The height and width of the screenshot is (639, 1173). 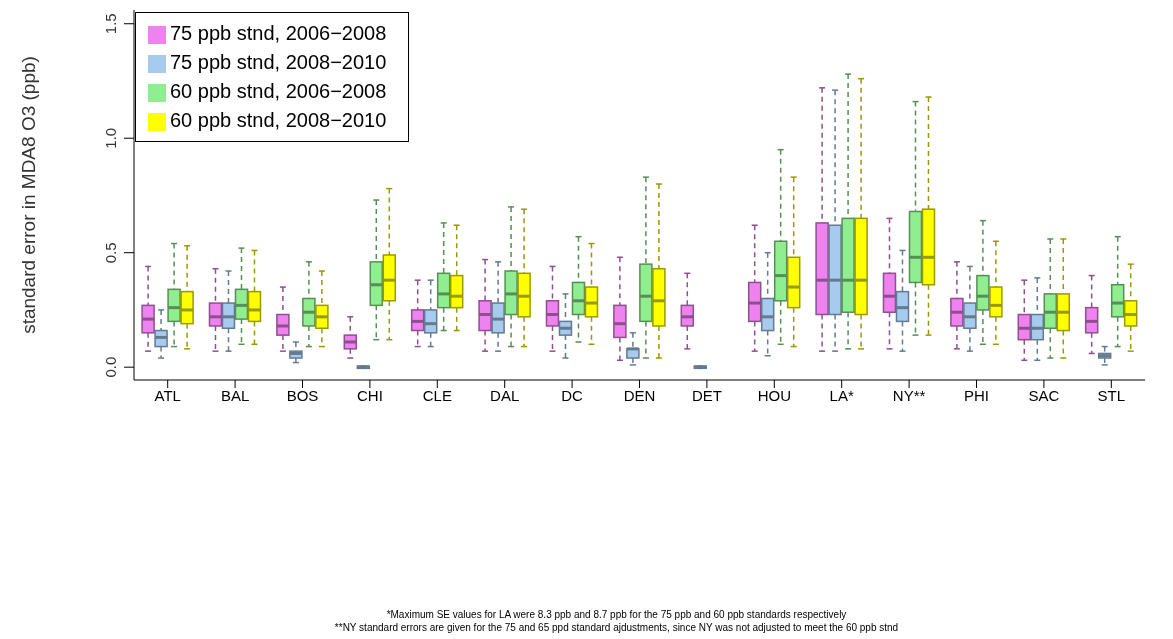 I want to click on x-tick-label: STL, so click(x=1111, y=395).